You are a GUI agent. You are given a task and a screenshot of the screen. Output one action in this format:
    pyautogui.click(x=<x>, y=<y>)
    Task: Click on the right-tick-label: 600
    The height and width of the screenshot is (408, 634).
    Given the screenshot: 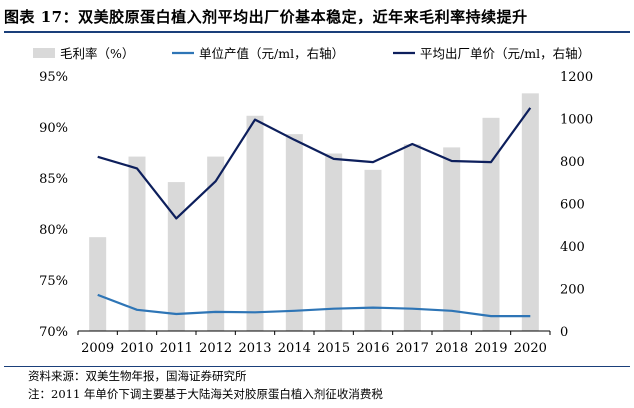 What is the action you would take?
    pyautogui.click(x=572, y=205)
    